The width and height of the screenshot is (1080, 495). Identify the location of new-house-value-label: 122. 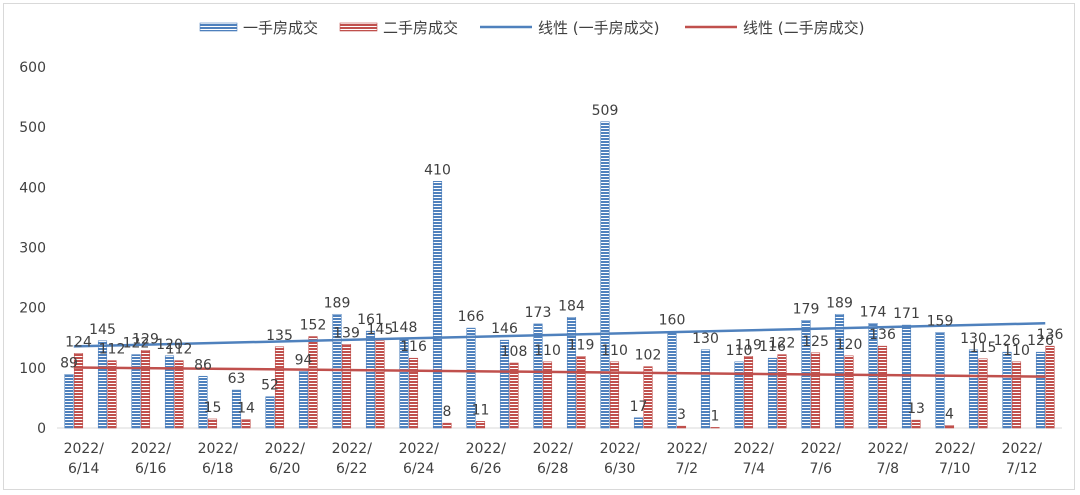
(136, 344).